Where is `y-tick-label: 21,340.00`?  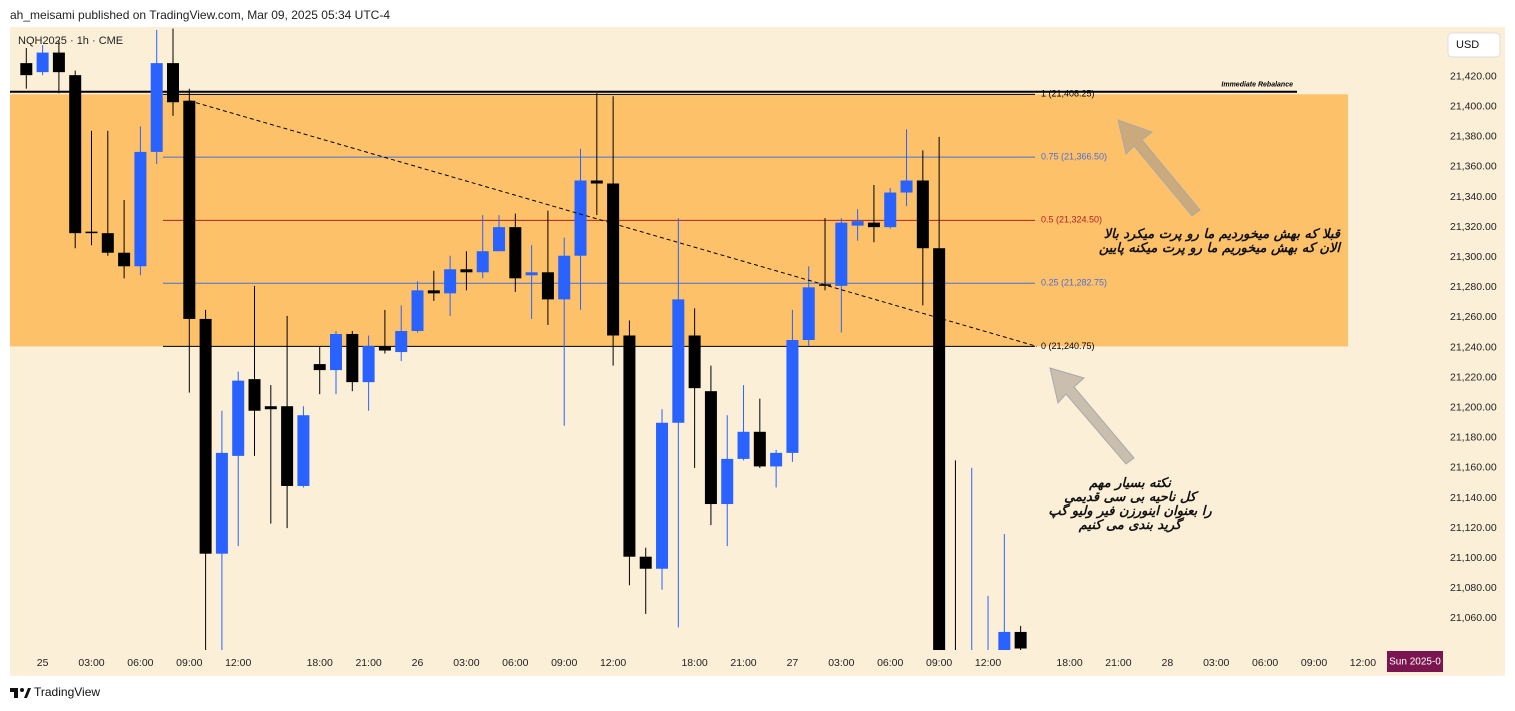 y-tick-label: 21,340.00 is located at coordinates (1473, 197).